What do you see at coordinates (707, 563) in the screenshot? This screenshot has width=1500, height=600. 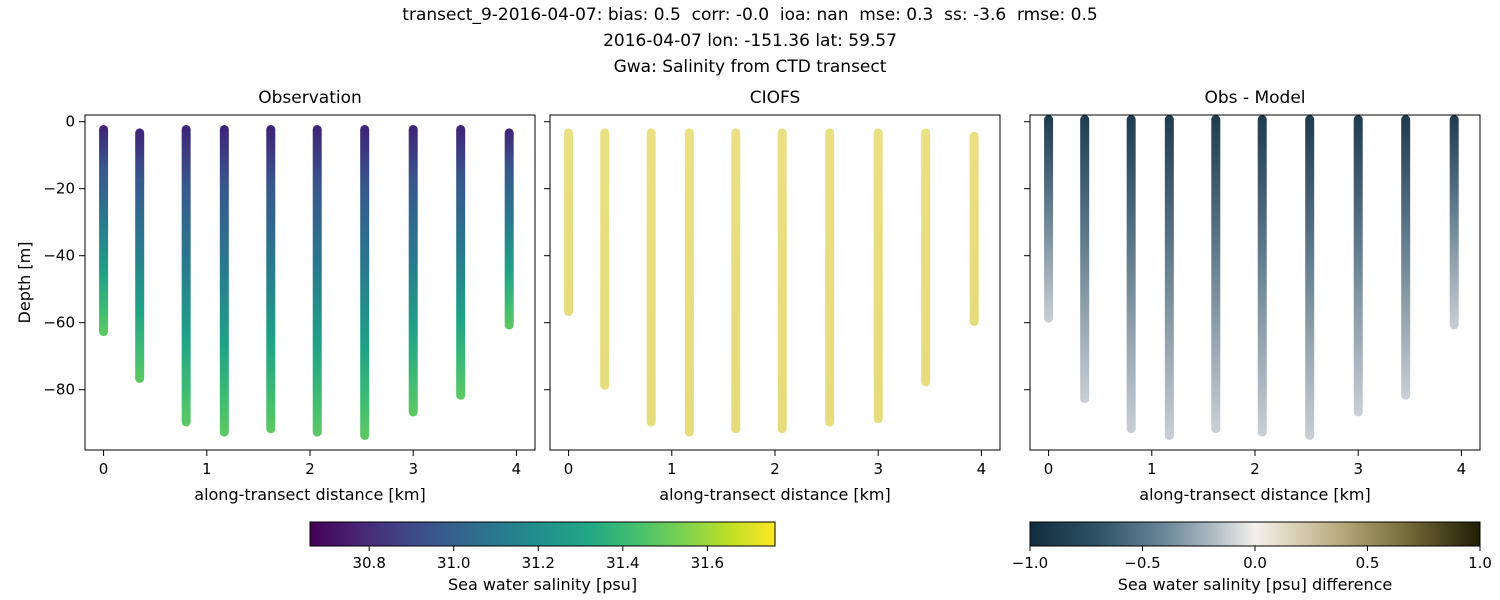 I see `colorbar-tick-label: 31.6` at bounding box center [707, 563].